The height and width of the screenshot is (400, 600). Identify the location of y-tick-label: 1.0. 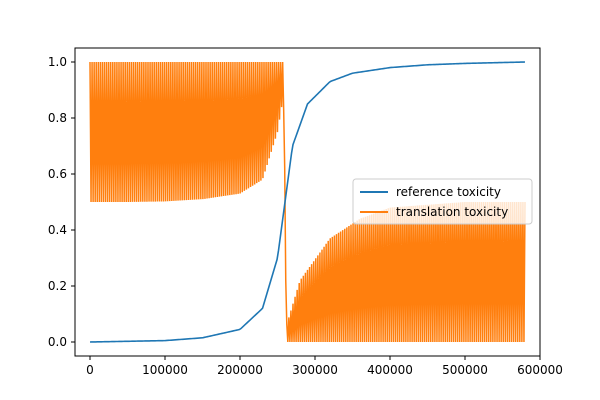
(57, 62).